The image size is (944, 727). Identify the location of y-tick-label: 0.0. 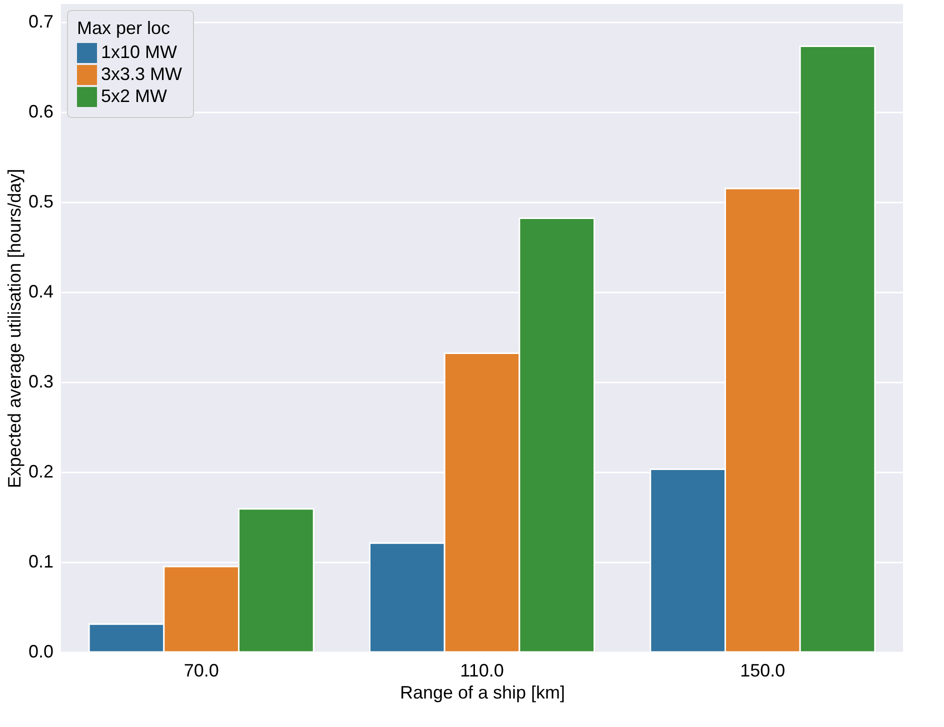
(41, 652).